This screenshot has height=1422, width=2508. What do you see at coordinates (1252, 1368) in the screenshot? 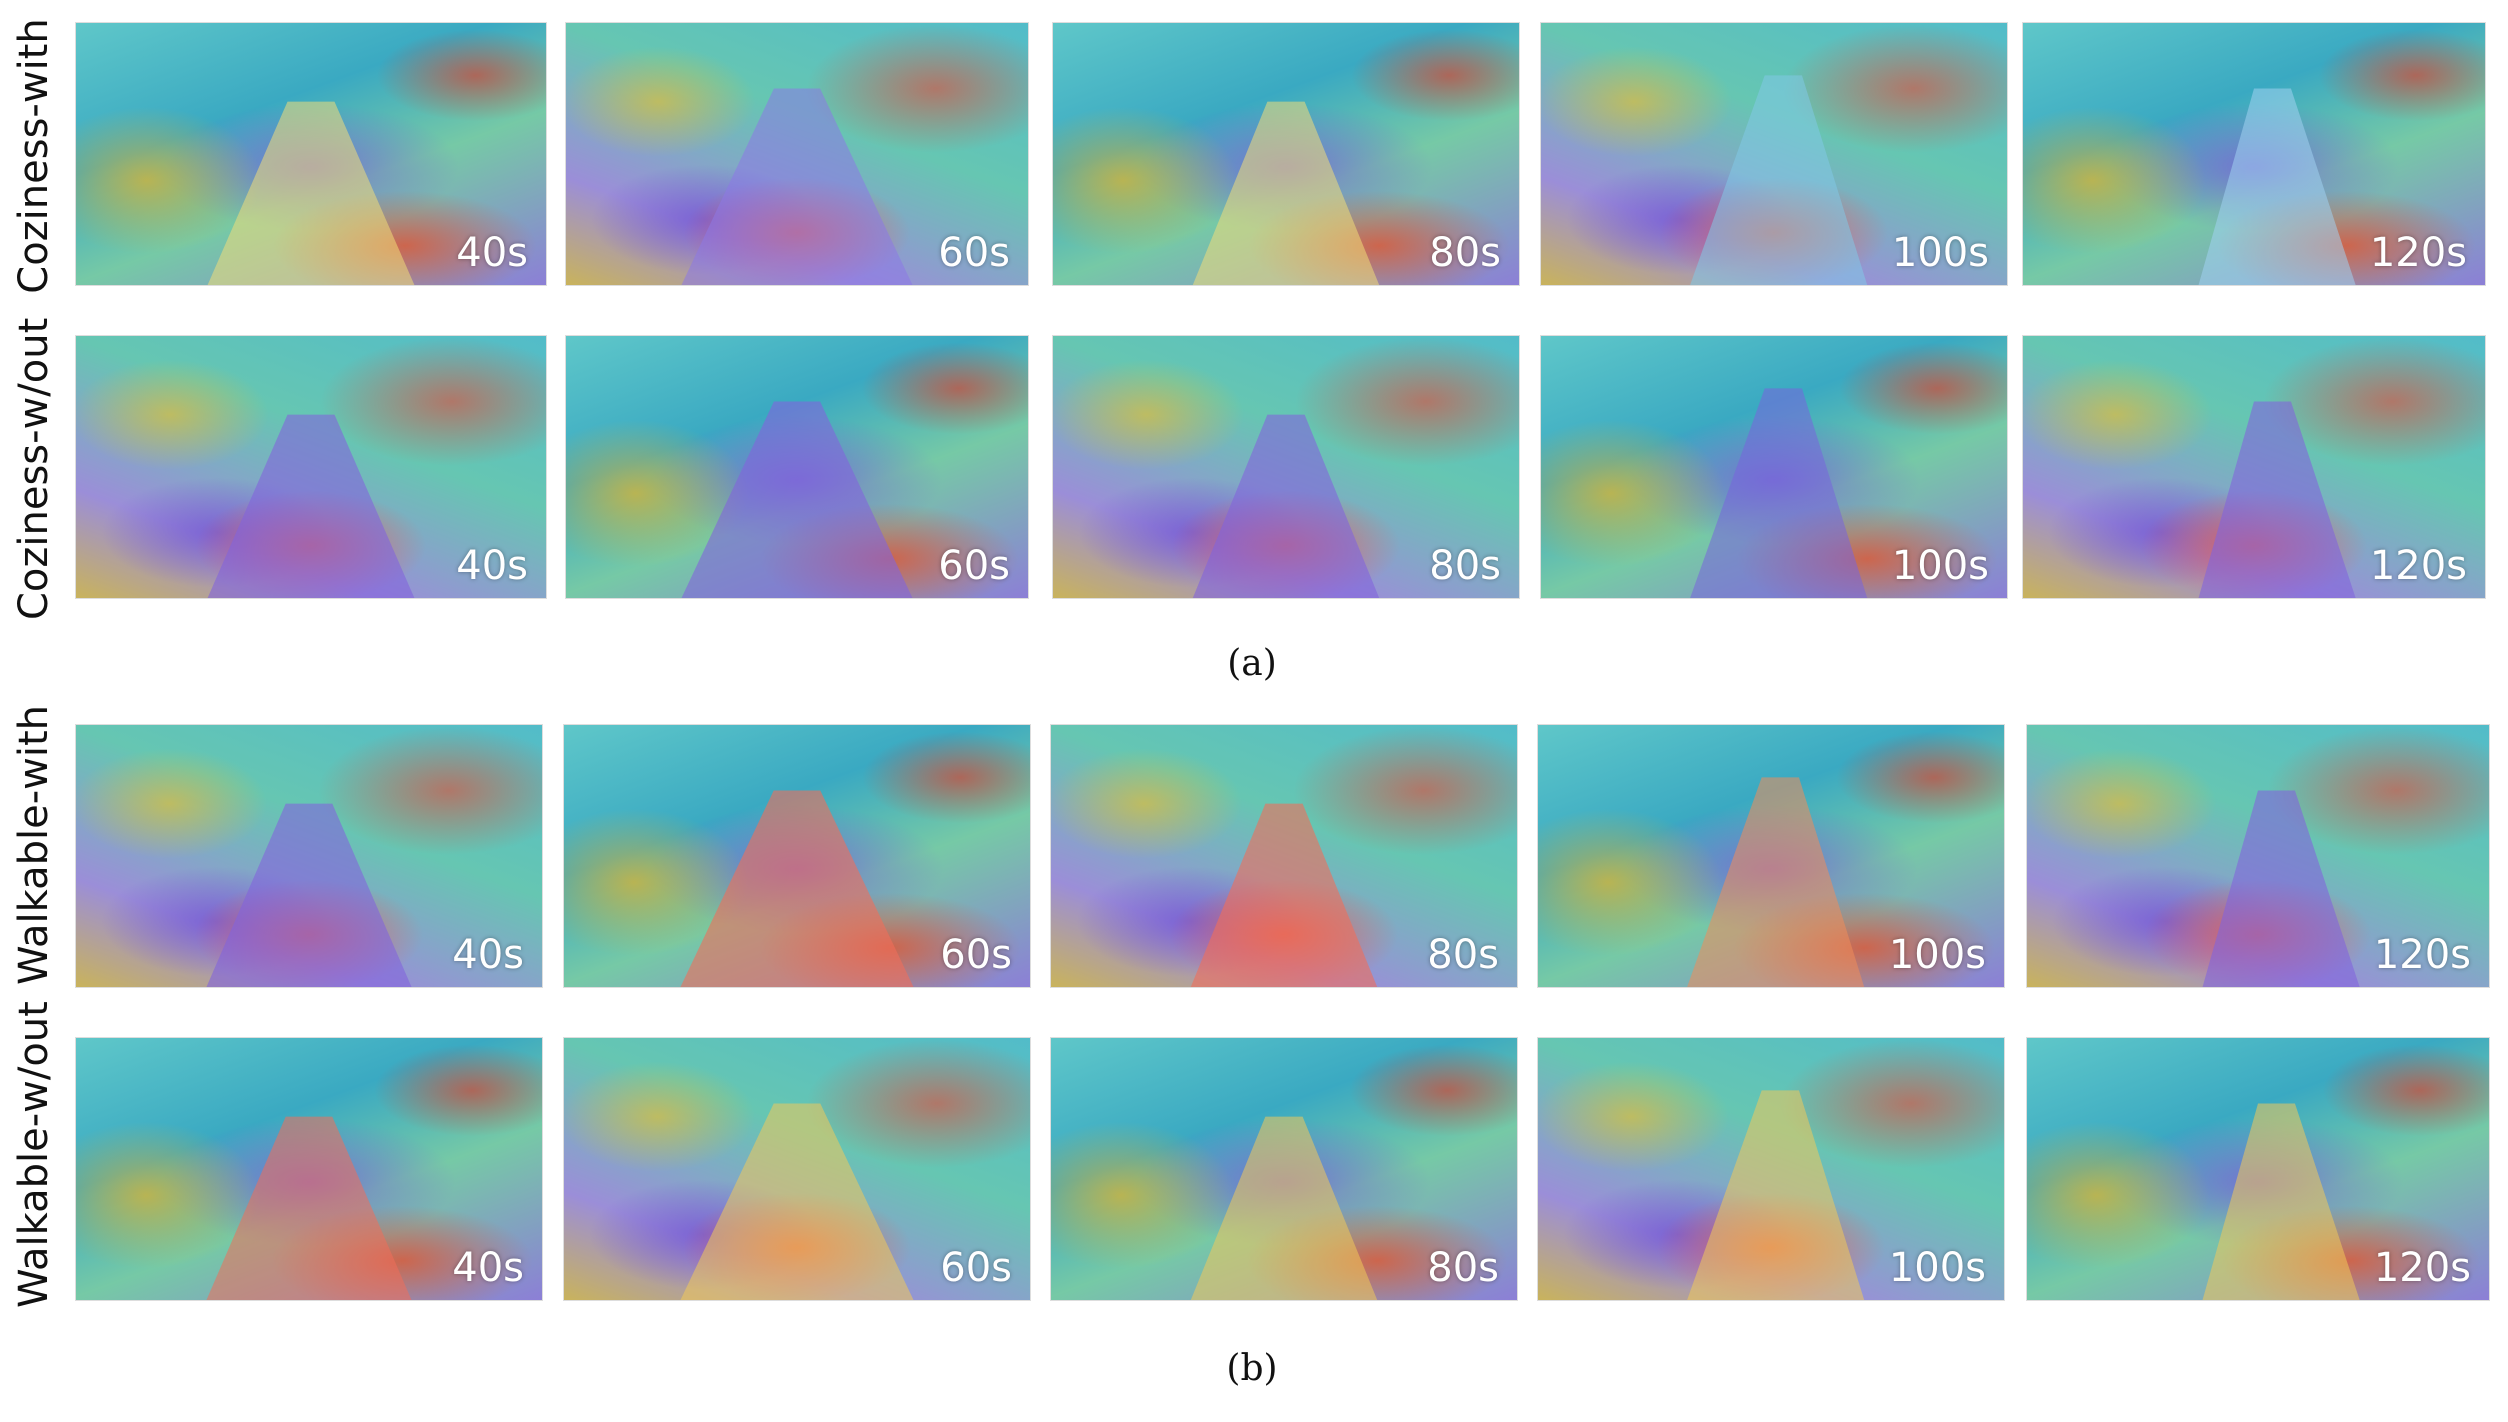
I see `subfigure-caption-b: (b)` at bounding box center [1252, 1368].